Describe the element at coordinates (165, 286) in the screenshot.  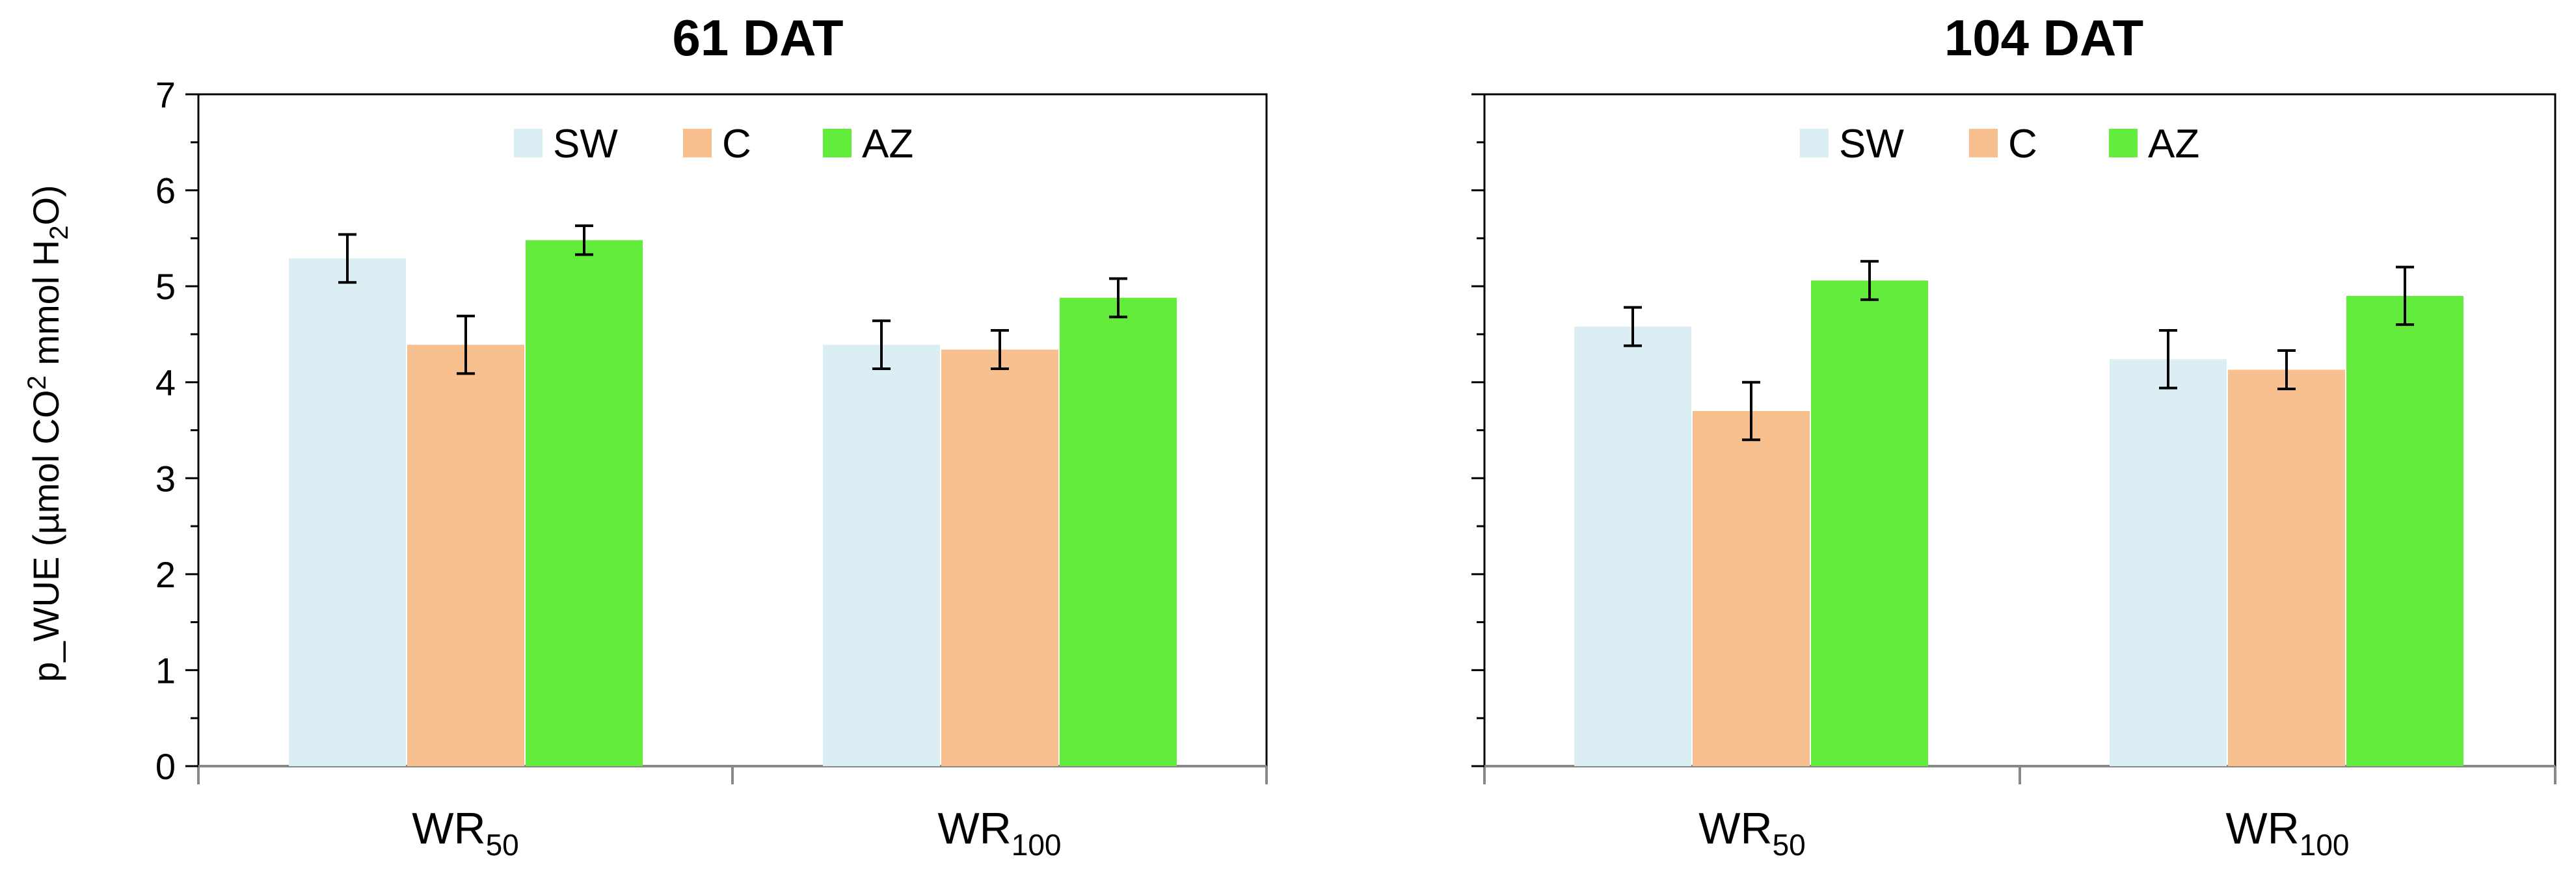
I see `y-tick-label: 5` at that location.